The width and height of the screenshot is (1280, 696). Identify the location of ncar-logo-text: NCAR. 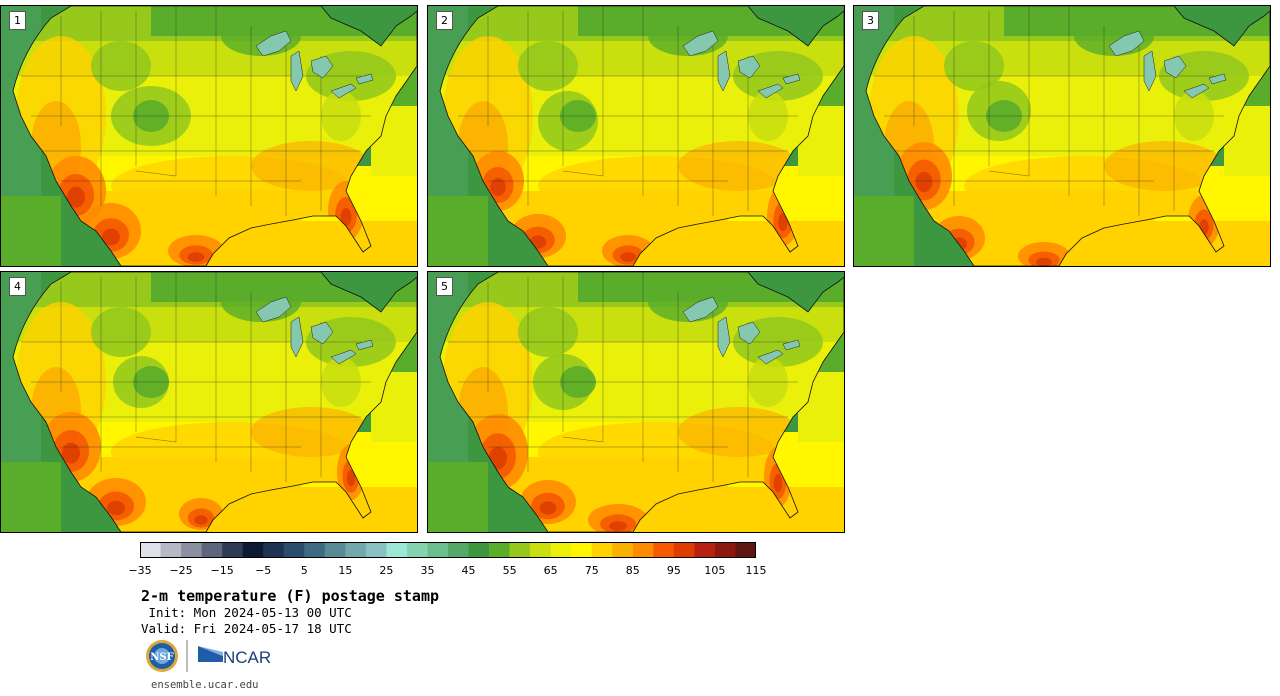
(247, 657).